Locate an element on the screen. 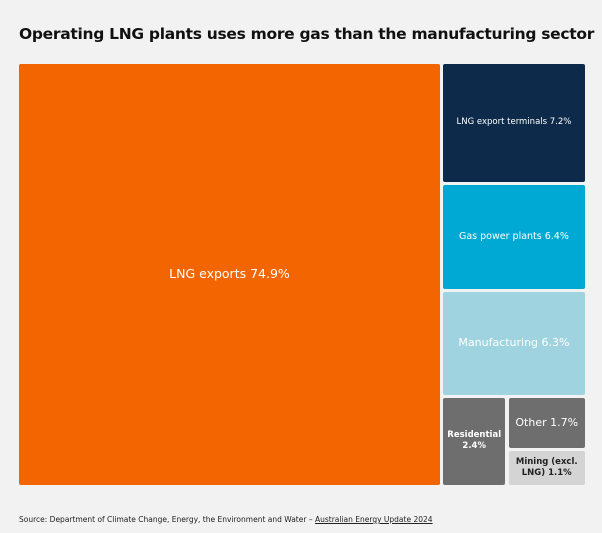 Image resolution: width=602 pixels, height=533 pixels. treemap-cell-lng-1: LNG export terminals 7.2% is located at coordinates (513, 123).